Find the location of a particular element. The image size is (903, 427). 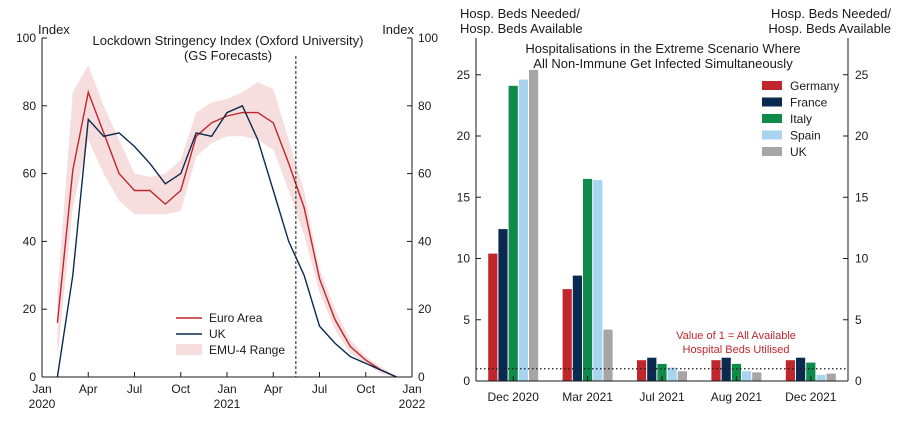

legend-swatch-uk is located at coordinates (772, 151).